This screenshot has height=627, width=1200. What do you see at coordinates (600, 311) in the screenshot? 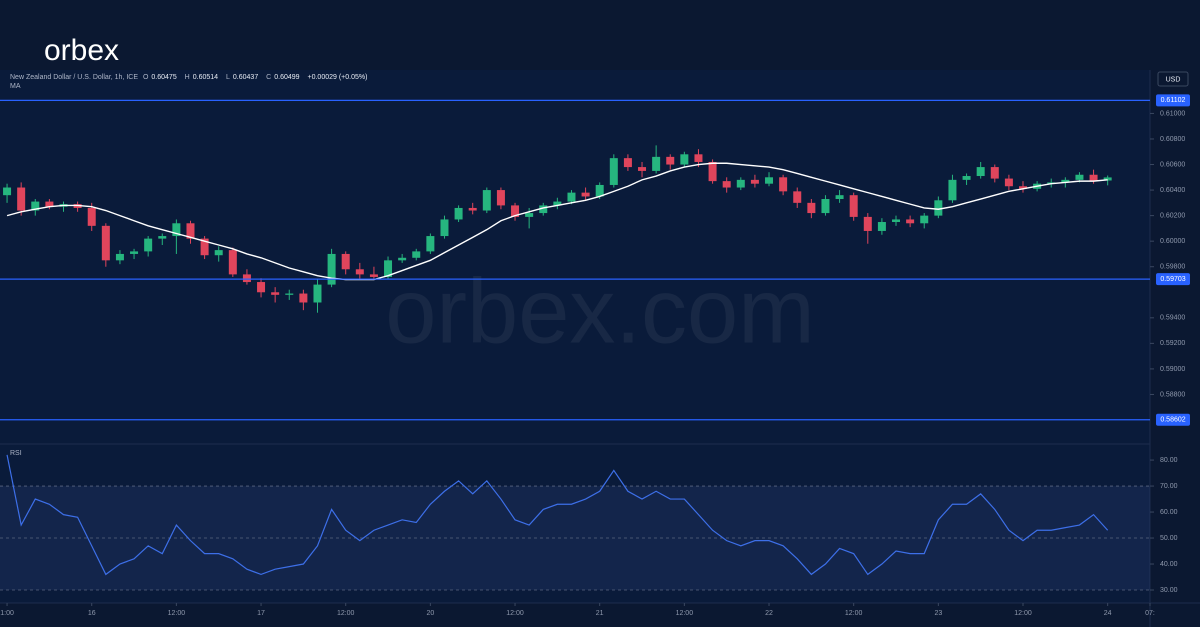
I see `watermark: orbex.com` at bounding box center [600, 311].